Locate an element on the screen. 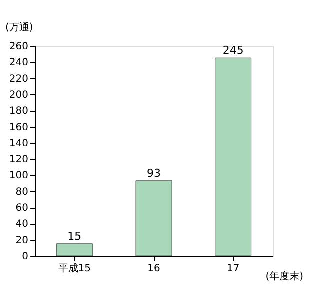 The image size is (328, 284). y-tick-label: 240 is located at coordinates (18, 63).